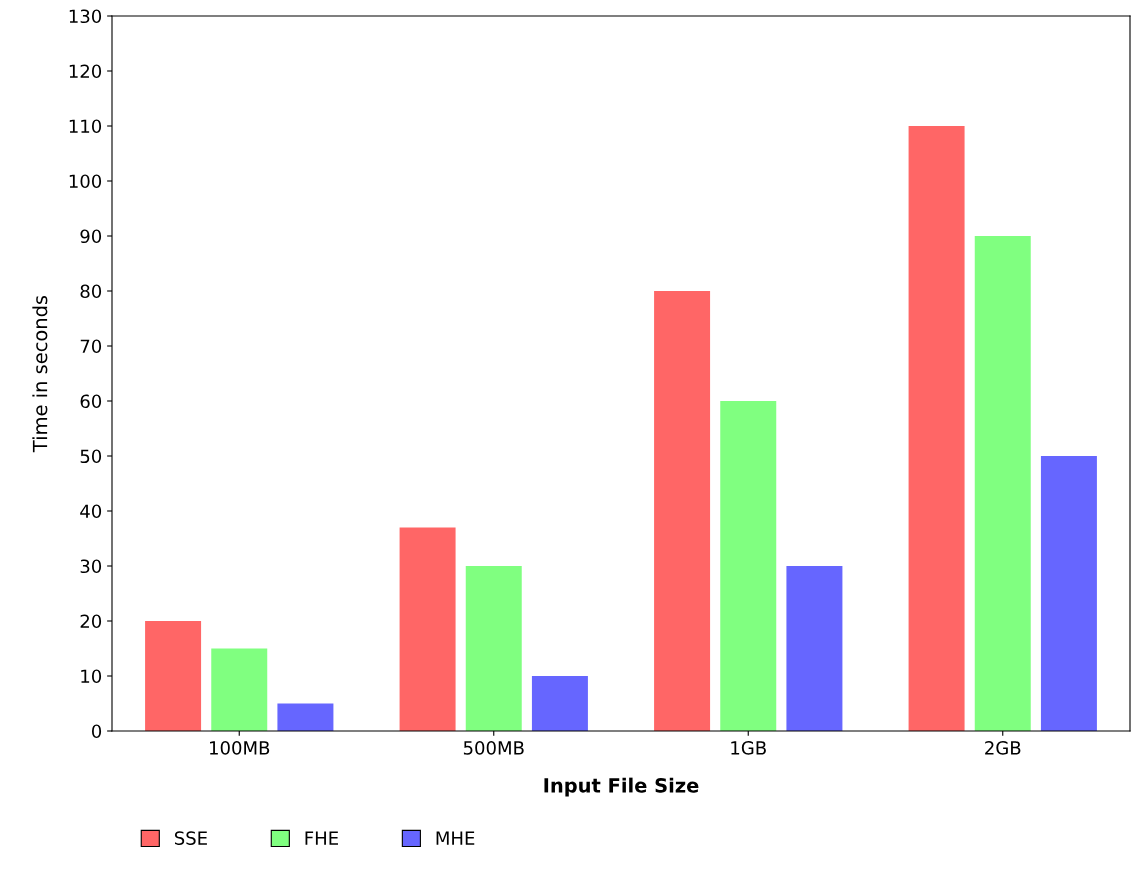 This screenshot has width=1132, height=869. What do you see at coordinates (91, 346) in the screenshot?
I see `y-tick-label: 70` at bounding box center [91, 346].